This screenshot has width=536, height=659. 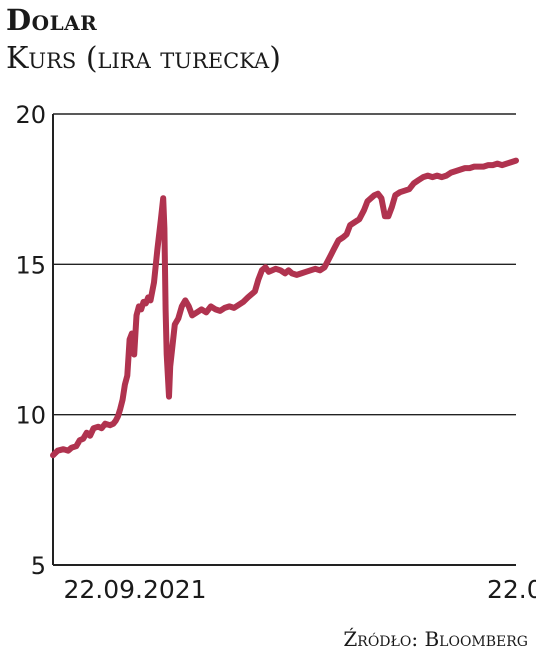 What do you see at coordinates (52, 20) in the screenshot?
I see `chart-title: Dolar` at bounding box center [52, 20].